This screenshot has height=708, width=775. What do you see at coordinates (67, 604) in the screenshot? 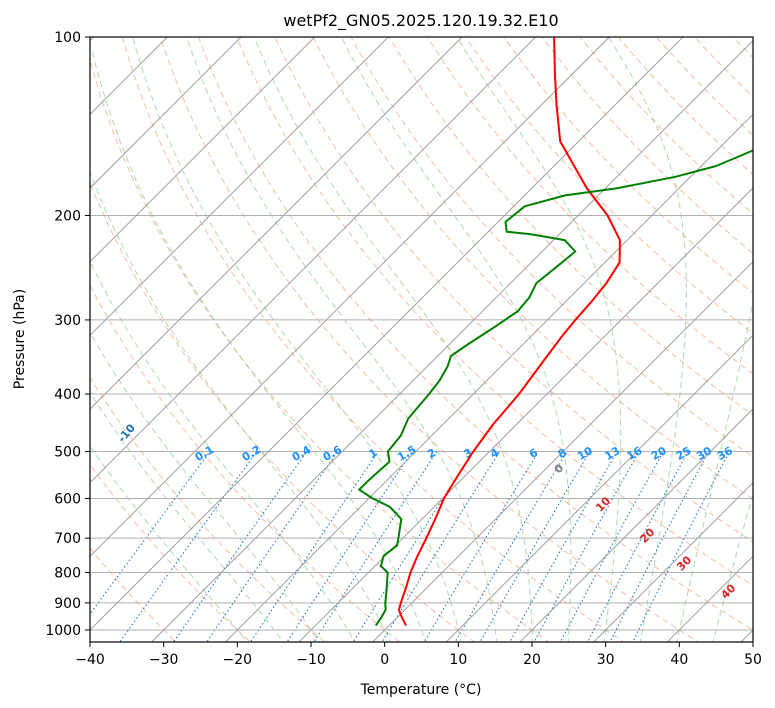
I see `y-tick-label: 900` at bounding box center [67, 604].